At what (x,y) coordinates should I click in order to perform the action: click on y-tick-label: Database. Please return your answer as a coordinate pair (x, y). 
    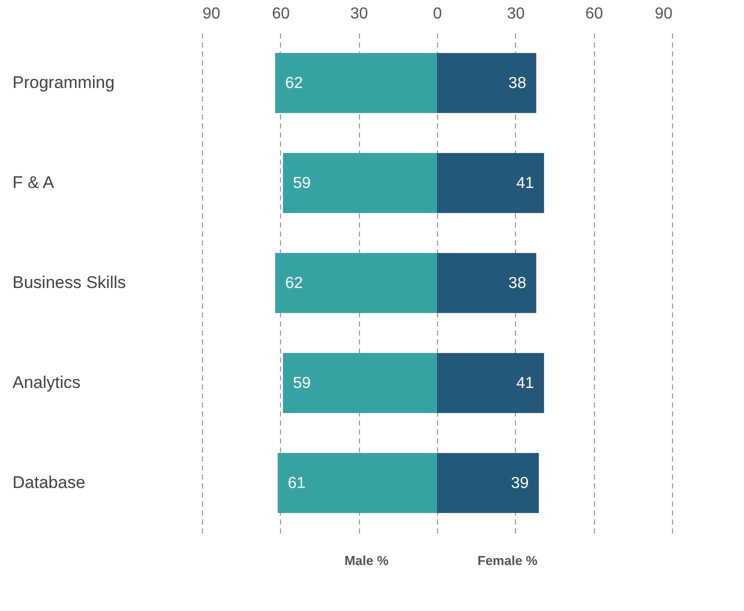
    Looking at the image, I should click on (49, 482).